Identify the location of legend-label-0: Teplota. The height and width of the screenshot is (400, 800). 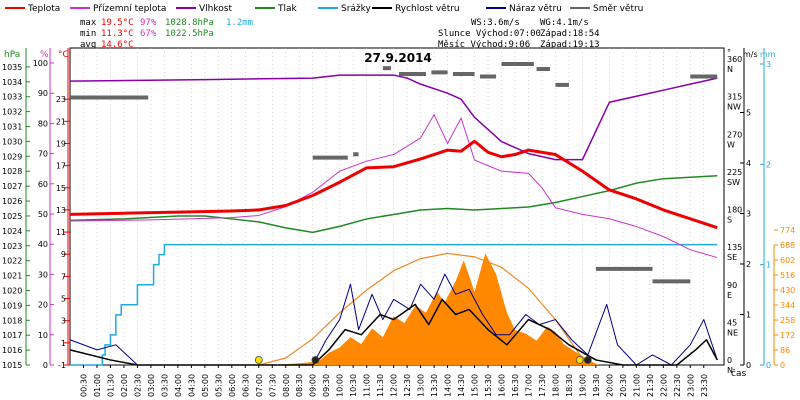
(43, 9).